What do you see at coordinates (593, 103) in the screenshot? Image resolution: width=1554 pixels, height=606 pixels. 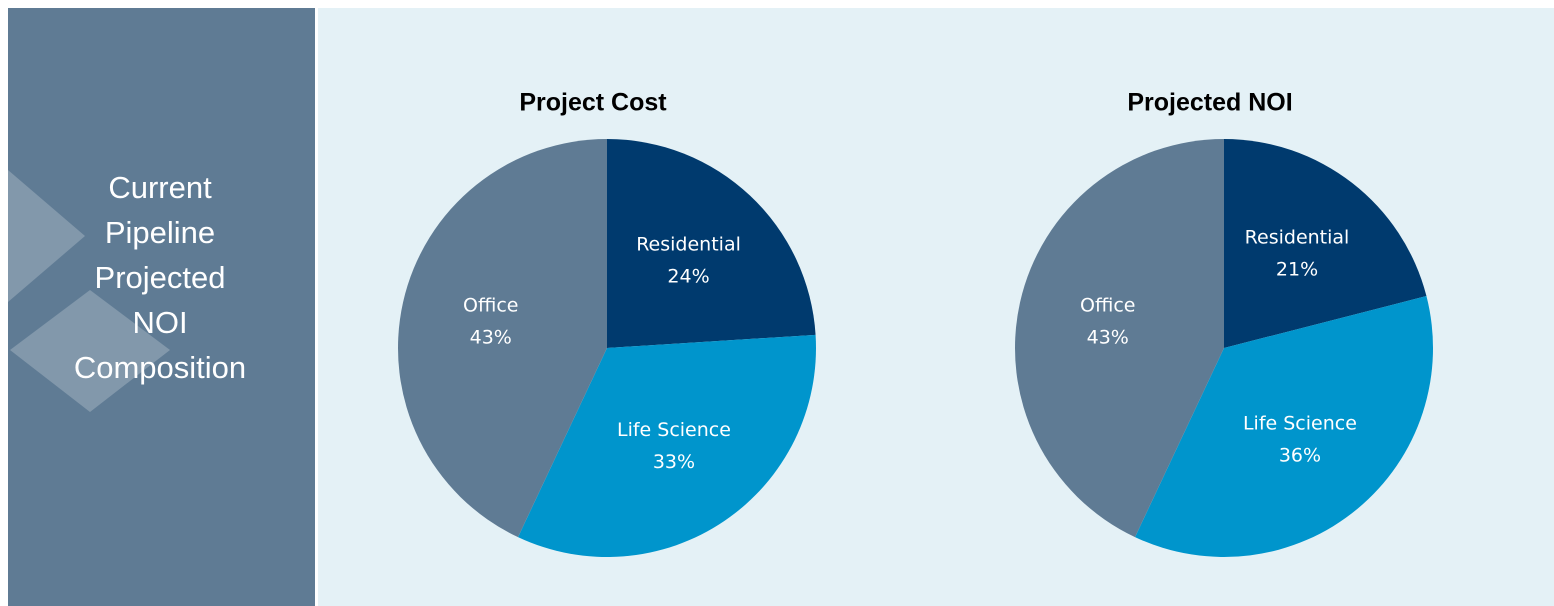 I see `chart-title: Project Cost` at bounding box center [593, 103].